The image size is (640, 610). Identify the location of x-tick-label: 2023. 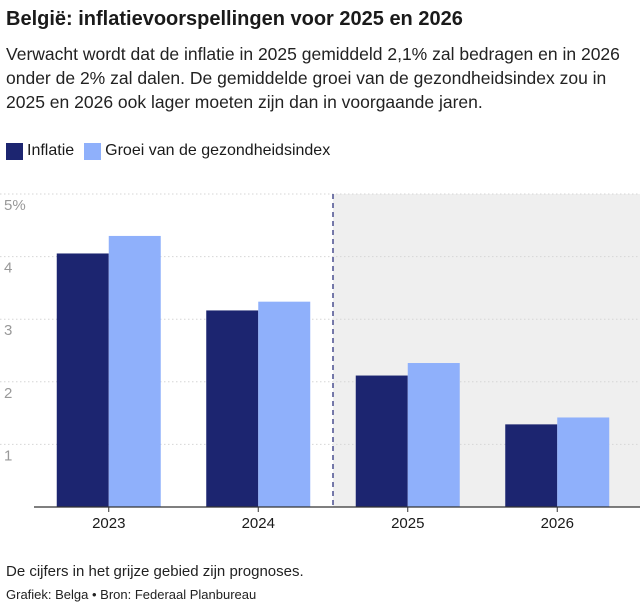
(108, 523).